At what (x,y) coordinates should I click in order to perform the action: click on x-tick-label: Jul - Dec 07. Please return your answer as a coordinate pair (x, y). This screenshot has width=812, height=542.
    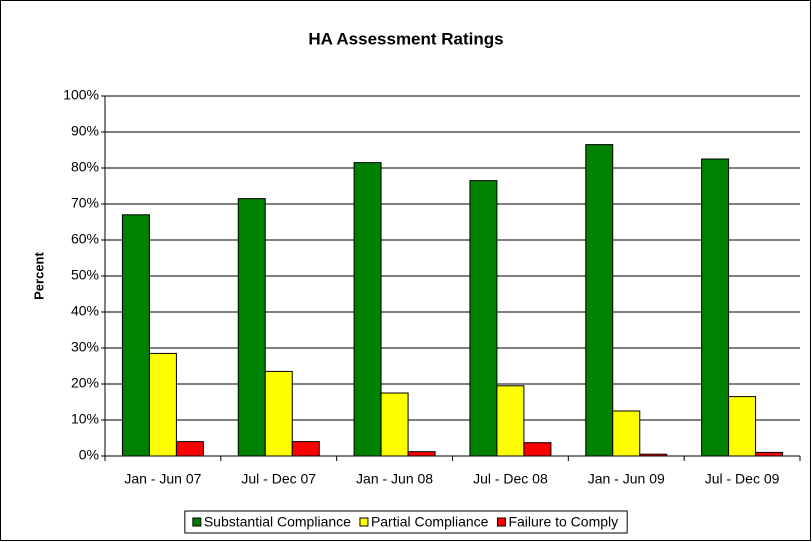
    Looking at the image, I should click on (278, 479).